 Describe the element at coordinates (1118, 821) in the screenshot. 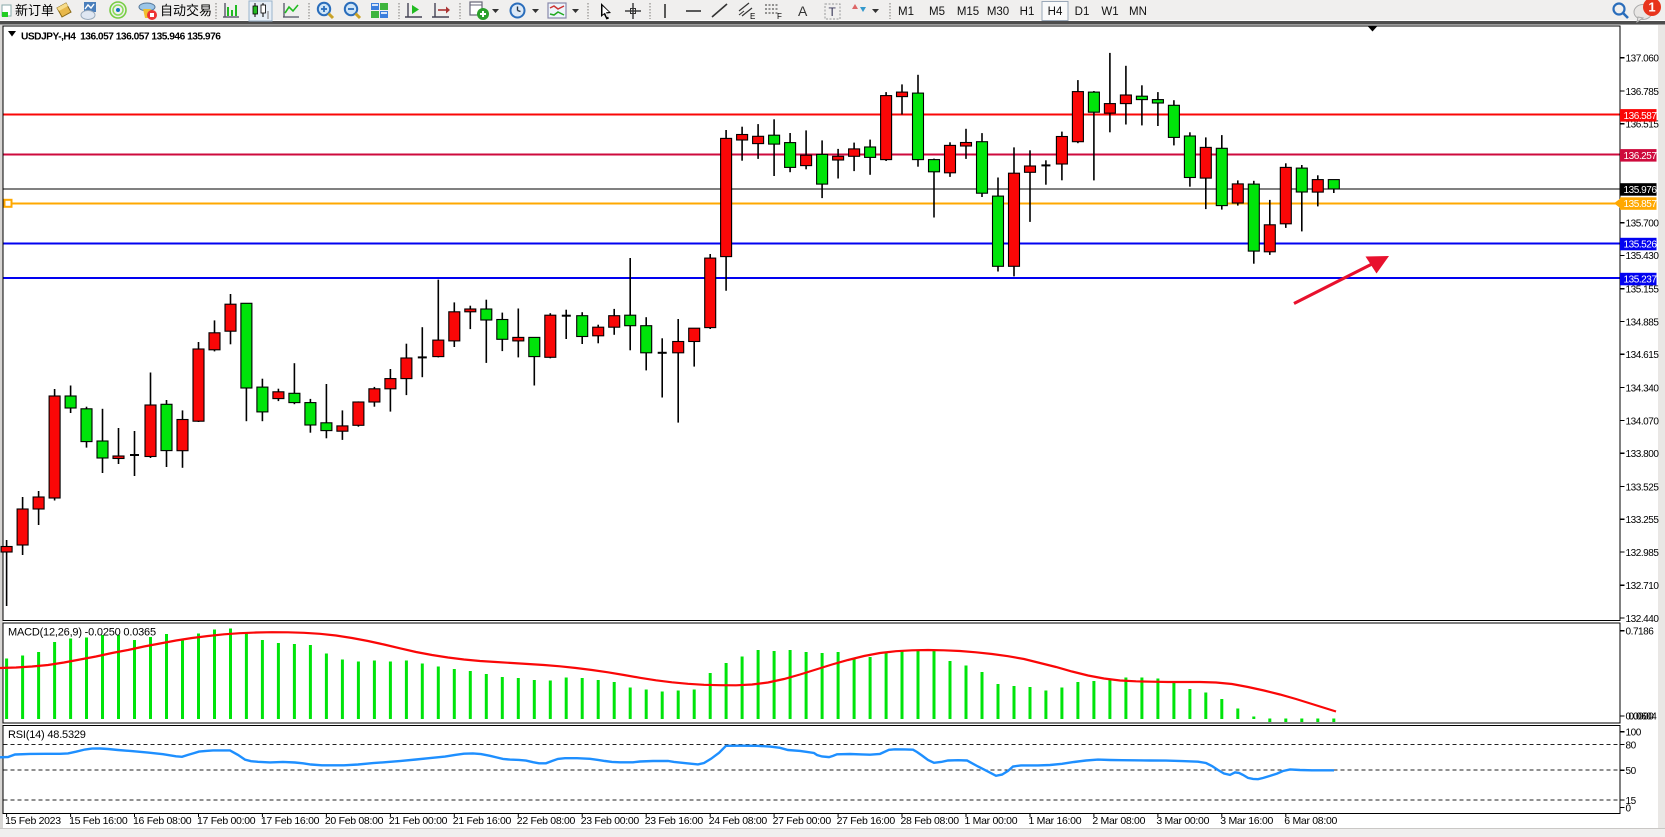

I see `svg-text: 2 Mar 08:00` at that location.